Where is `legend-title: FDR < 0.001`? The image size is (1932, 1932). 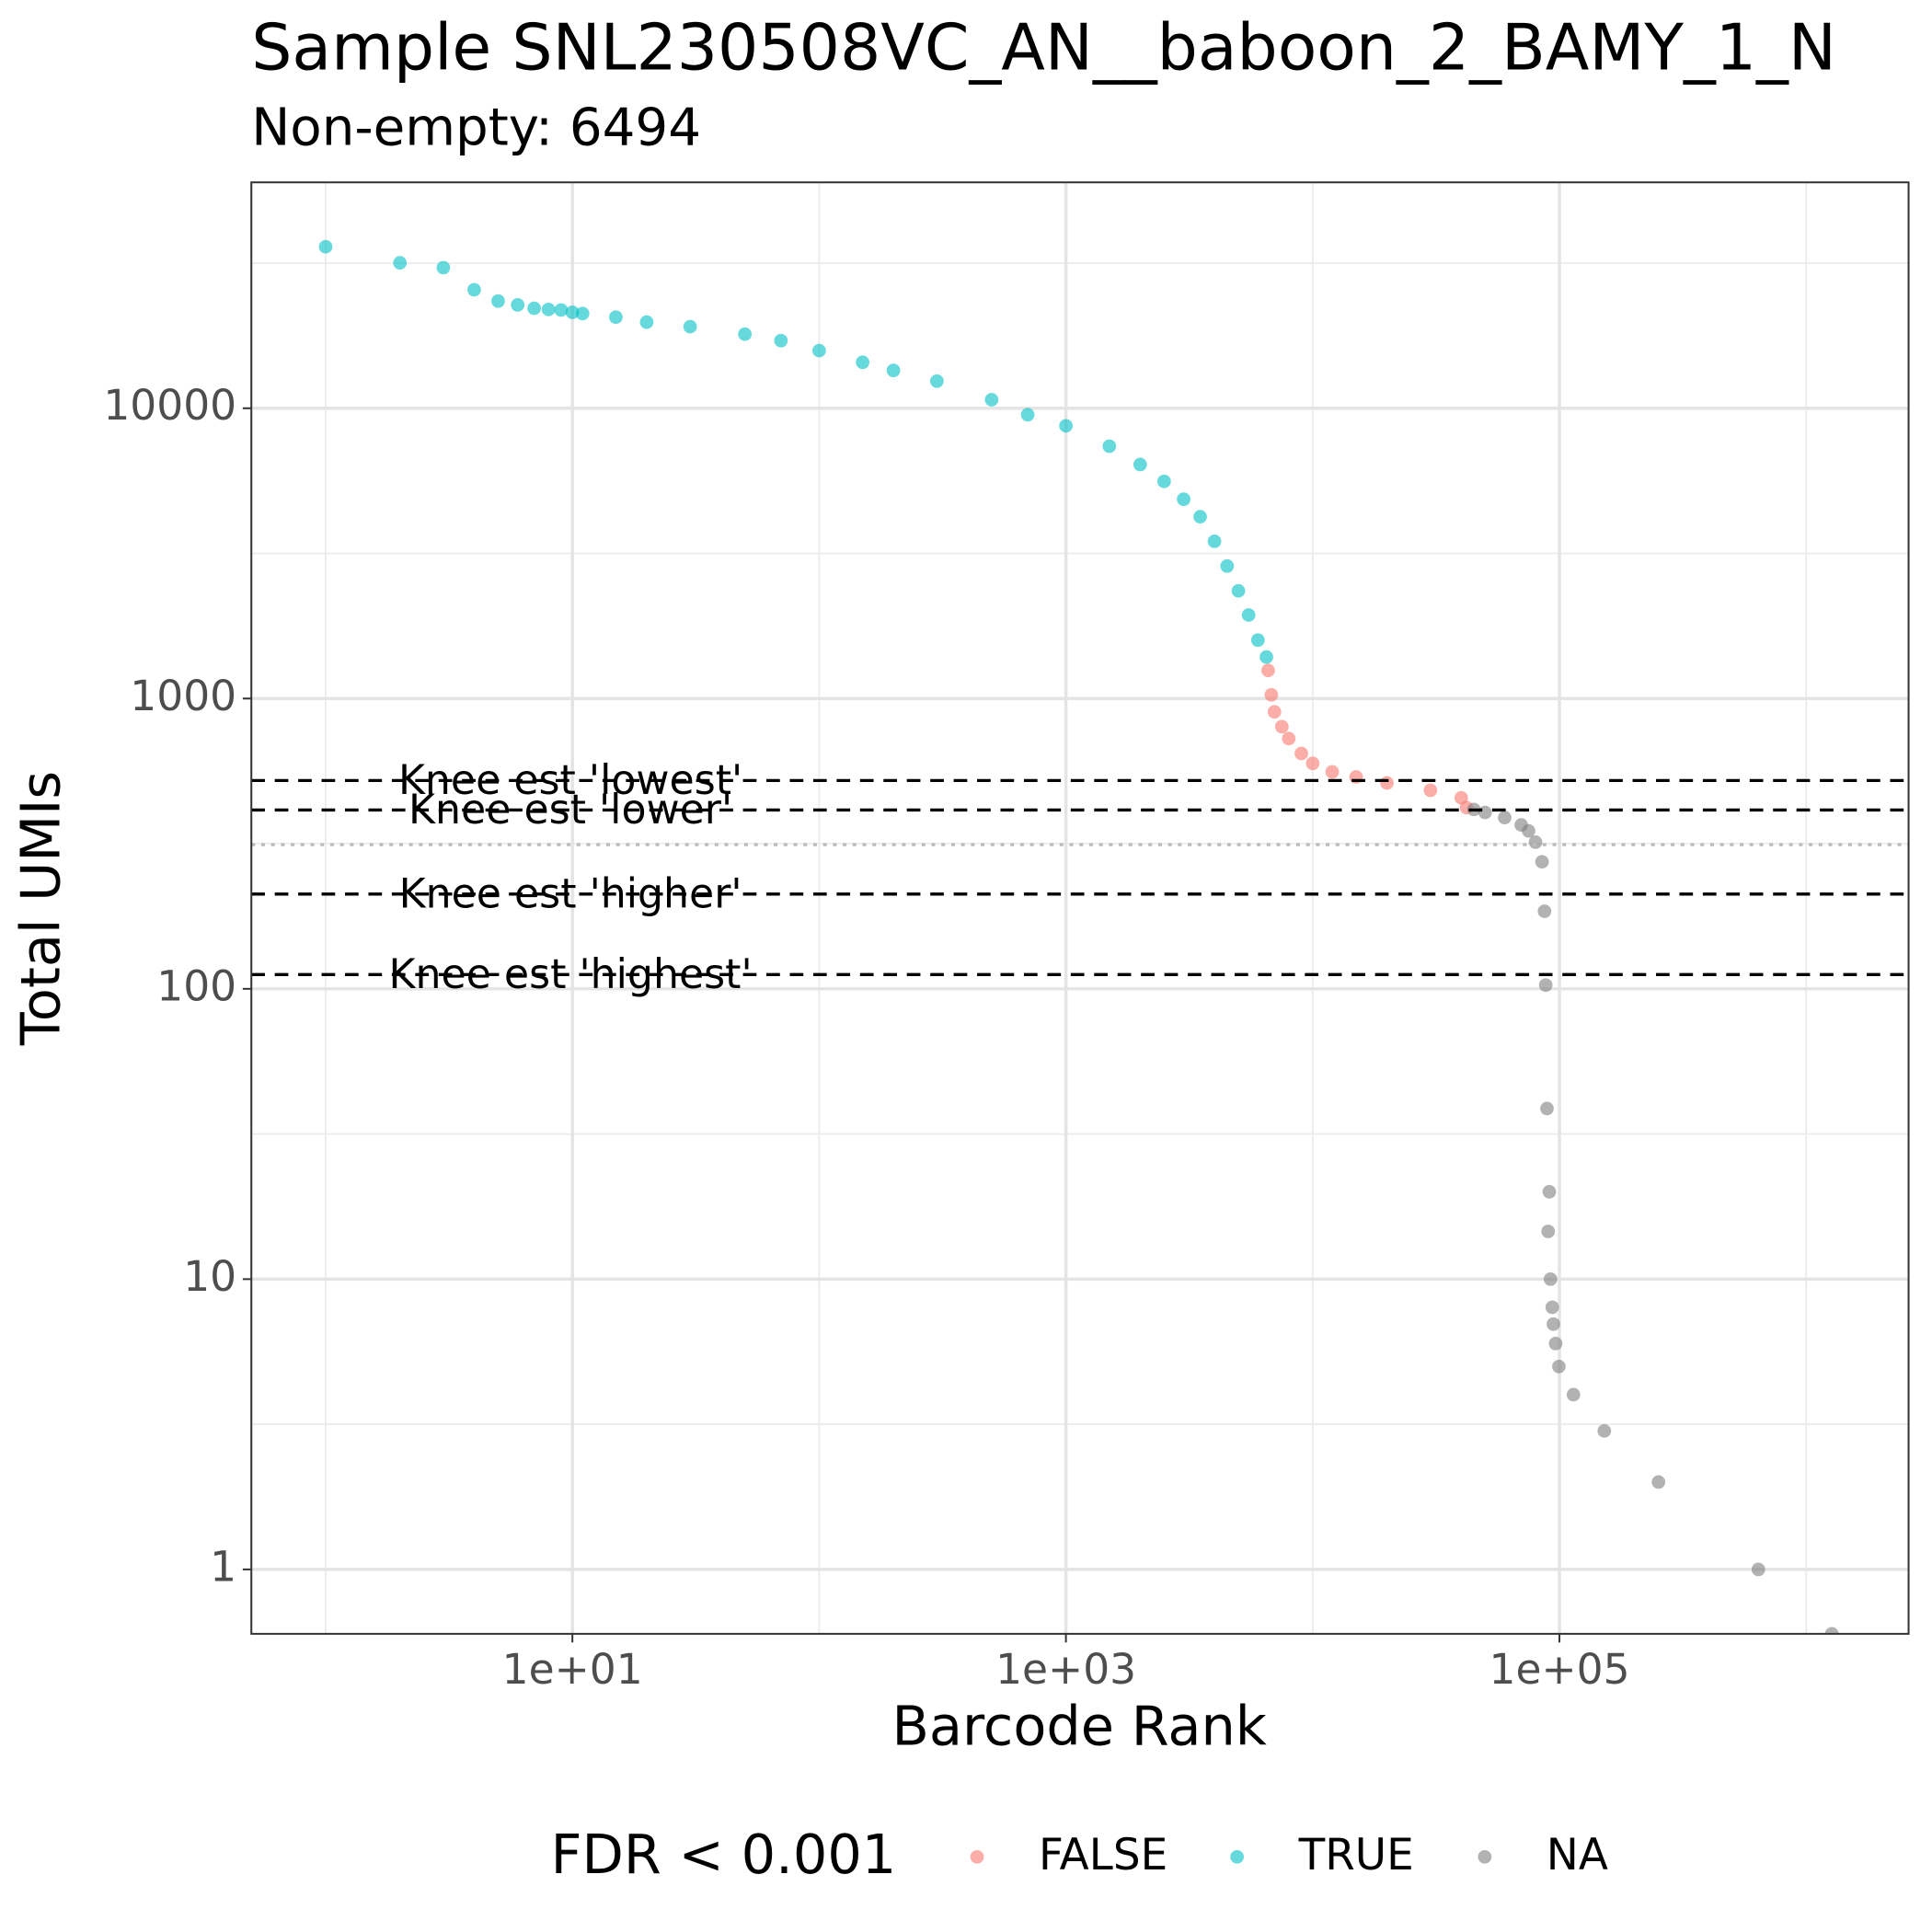 legend-title: FDR < 0.001 is located at coordinates (724, 1854).